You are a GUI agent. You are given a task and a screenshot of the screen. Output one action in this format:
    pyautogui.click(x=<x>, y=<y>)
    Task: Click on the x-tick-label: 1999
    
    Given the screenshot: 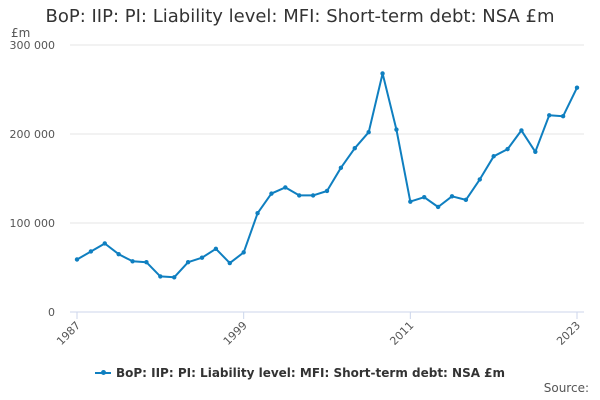 What is the action you would take?
    pyautogui.click(x=235, y=333)
    